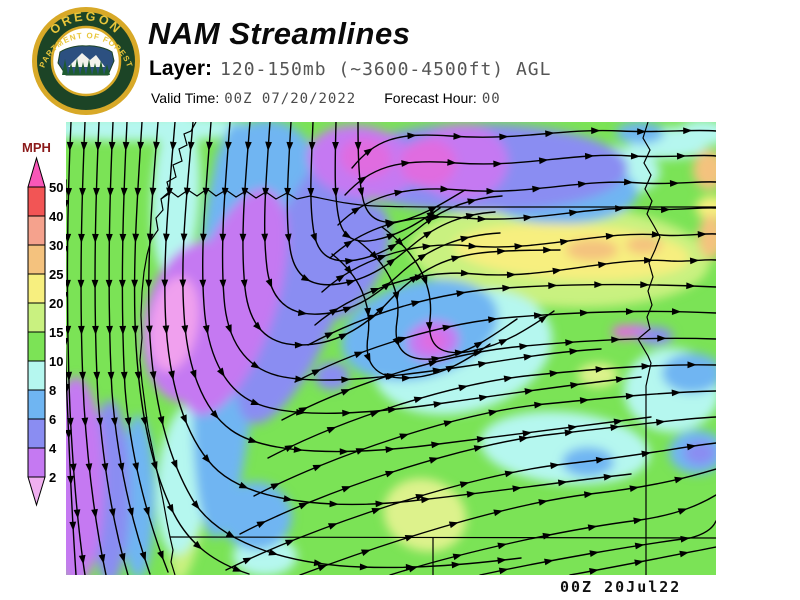 The height and width of the screenshot is (600, 800). What do you see at coordinates (52, 419) in the screenshot?
I see `legend-tick-label: 6` at bounding box center [52, 419].